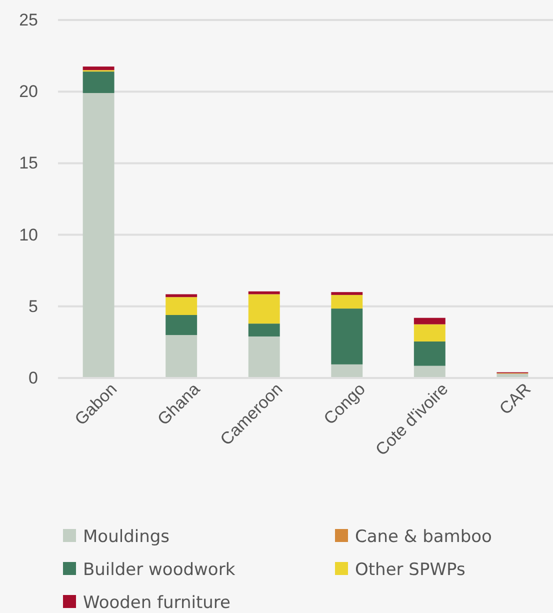 The height and width of the screenshot is (613, 553). Describe the element at coordinates (28, 234) in the screenshot. I see `y-tick-label: 10` at that location.